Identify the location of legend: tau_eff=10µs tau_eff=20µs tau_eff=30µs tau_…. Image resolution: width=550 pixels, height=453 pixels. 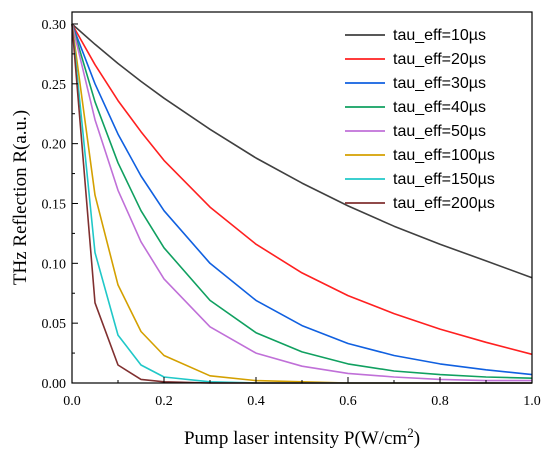
(420, 119).